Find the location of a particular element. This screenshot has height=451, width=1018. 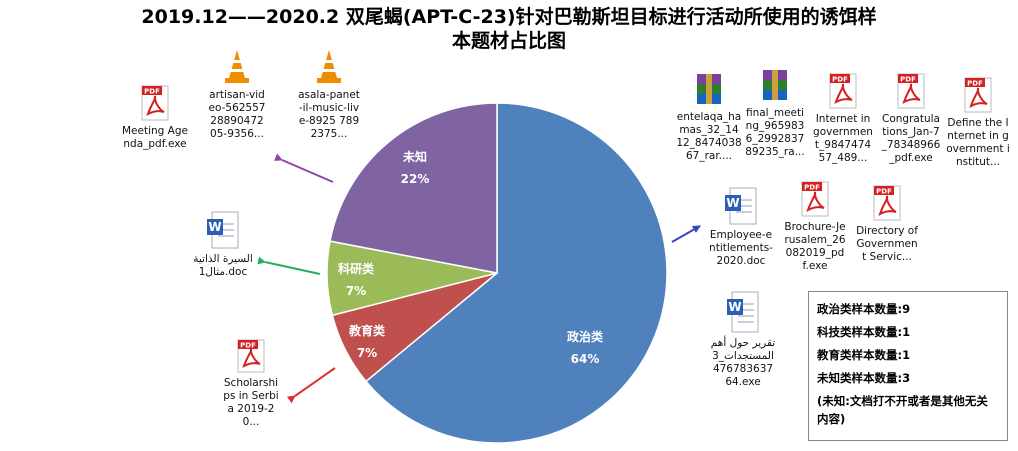

file-meeting-agenda: PDF Meeting Agenda_pdf.exe is located at coordinates (155, 117).